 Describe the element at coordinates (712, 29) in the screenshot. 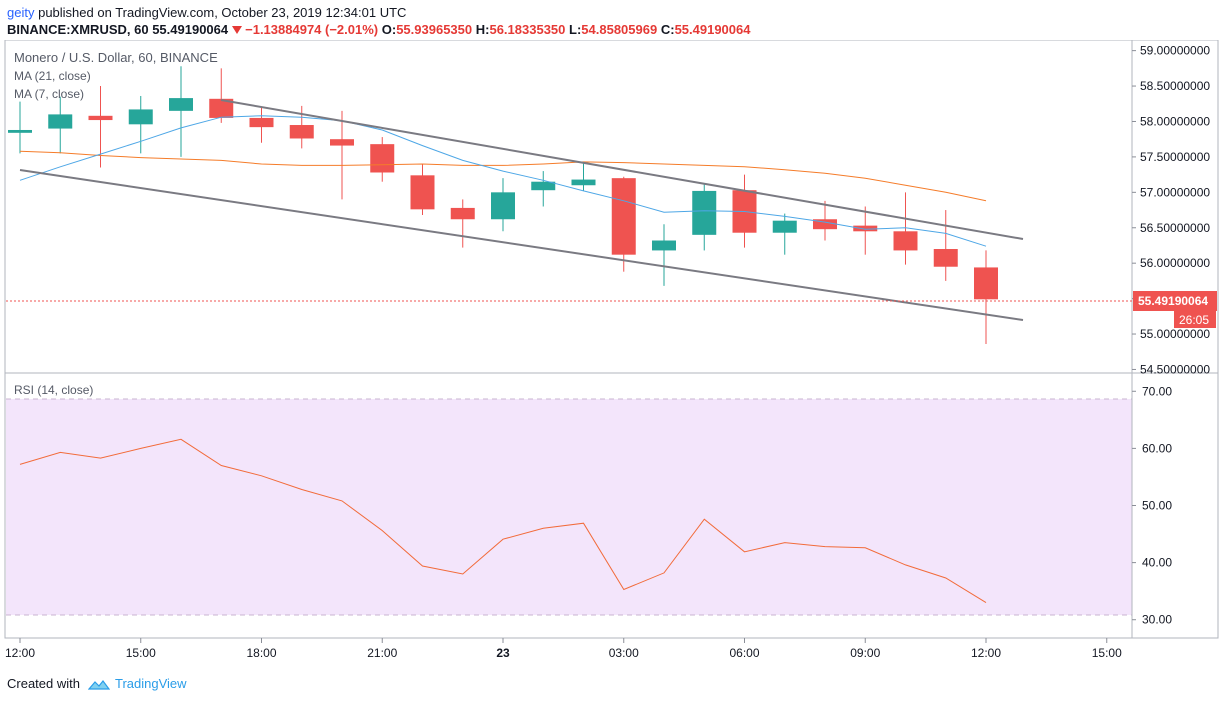

I see `close-value: 55.49190064` at that location.